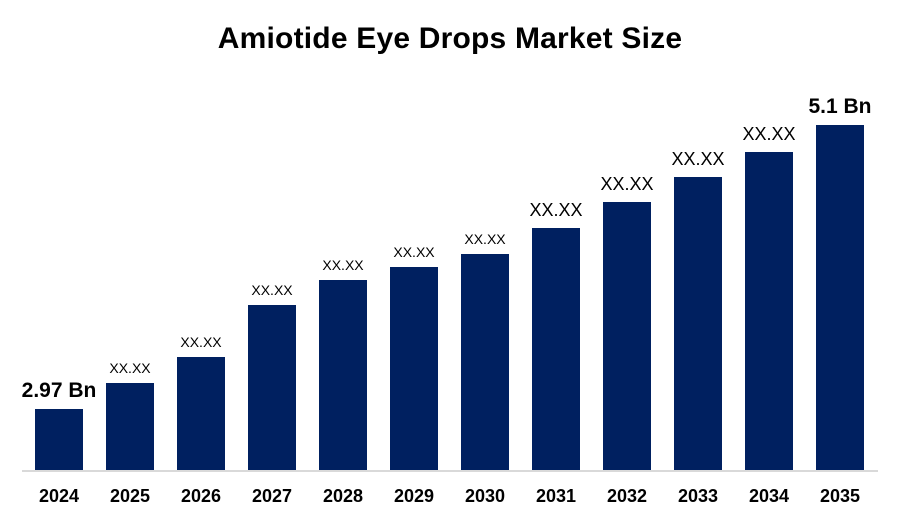 This screenshot has height=525, width=900. What do you see at coordinates (698, 324) in the screenshot?
I see `bar-2033` at bounding box center [698, 324].